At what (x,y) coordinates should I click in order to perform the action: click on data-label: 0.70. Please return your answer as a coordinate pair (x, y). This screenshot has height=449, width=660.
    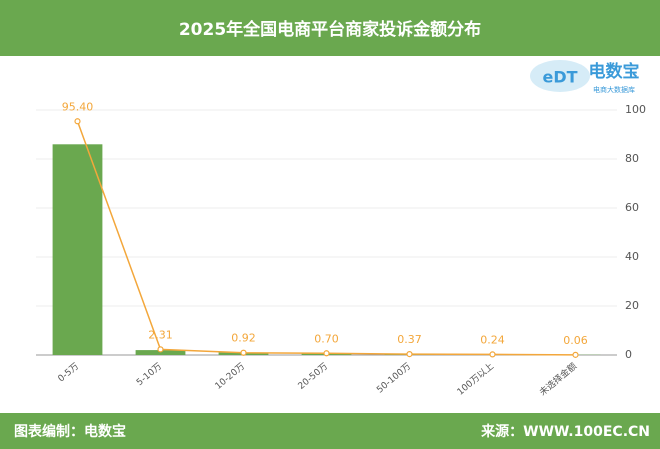
    Looking at the image, I should click on (326, 338).